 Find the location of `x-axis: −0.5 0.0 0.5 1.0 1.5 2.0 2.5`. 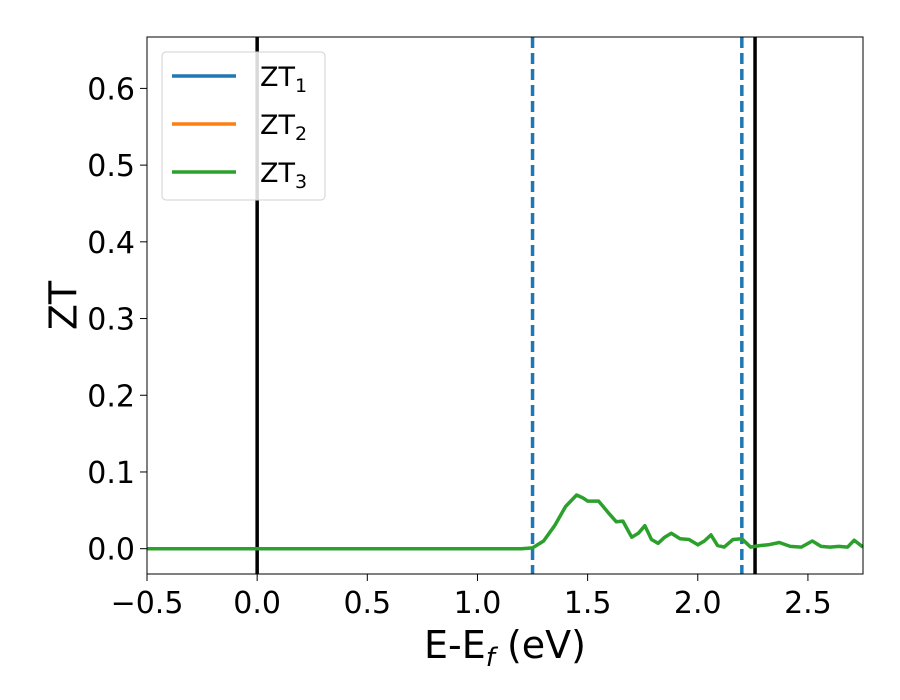

x-axis: −0.5 0.0 0.5 1.0 1.5 2.0 2.5 is located at coordinates (471, 597).